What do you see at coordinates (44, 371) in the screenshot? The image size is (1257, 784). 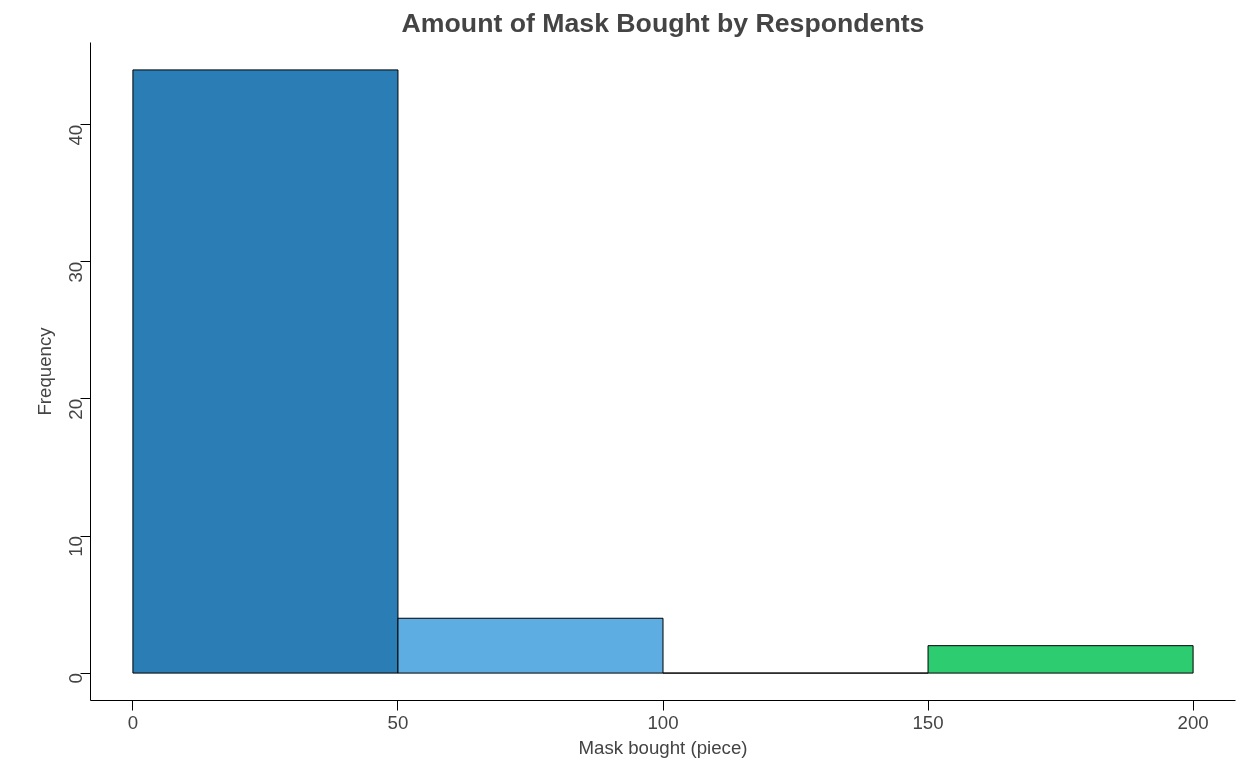 I see `y-axis-title: Frequency` at bounding box center [44, 371].